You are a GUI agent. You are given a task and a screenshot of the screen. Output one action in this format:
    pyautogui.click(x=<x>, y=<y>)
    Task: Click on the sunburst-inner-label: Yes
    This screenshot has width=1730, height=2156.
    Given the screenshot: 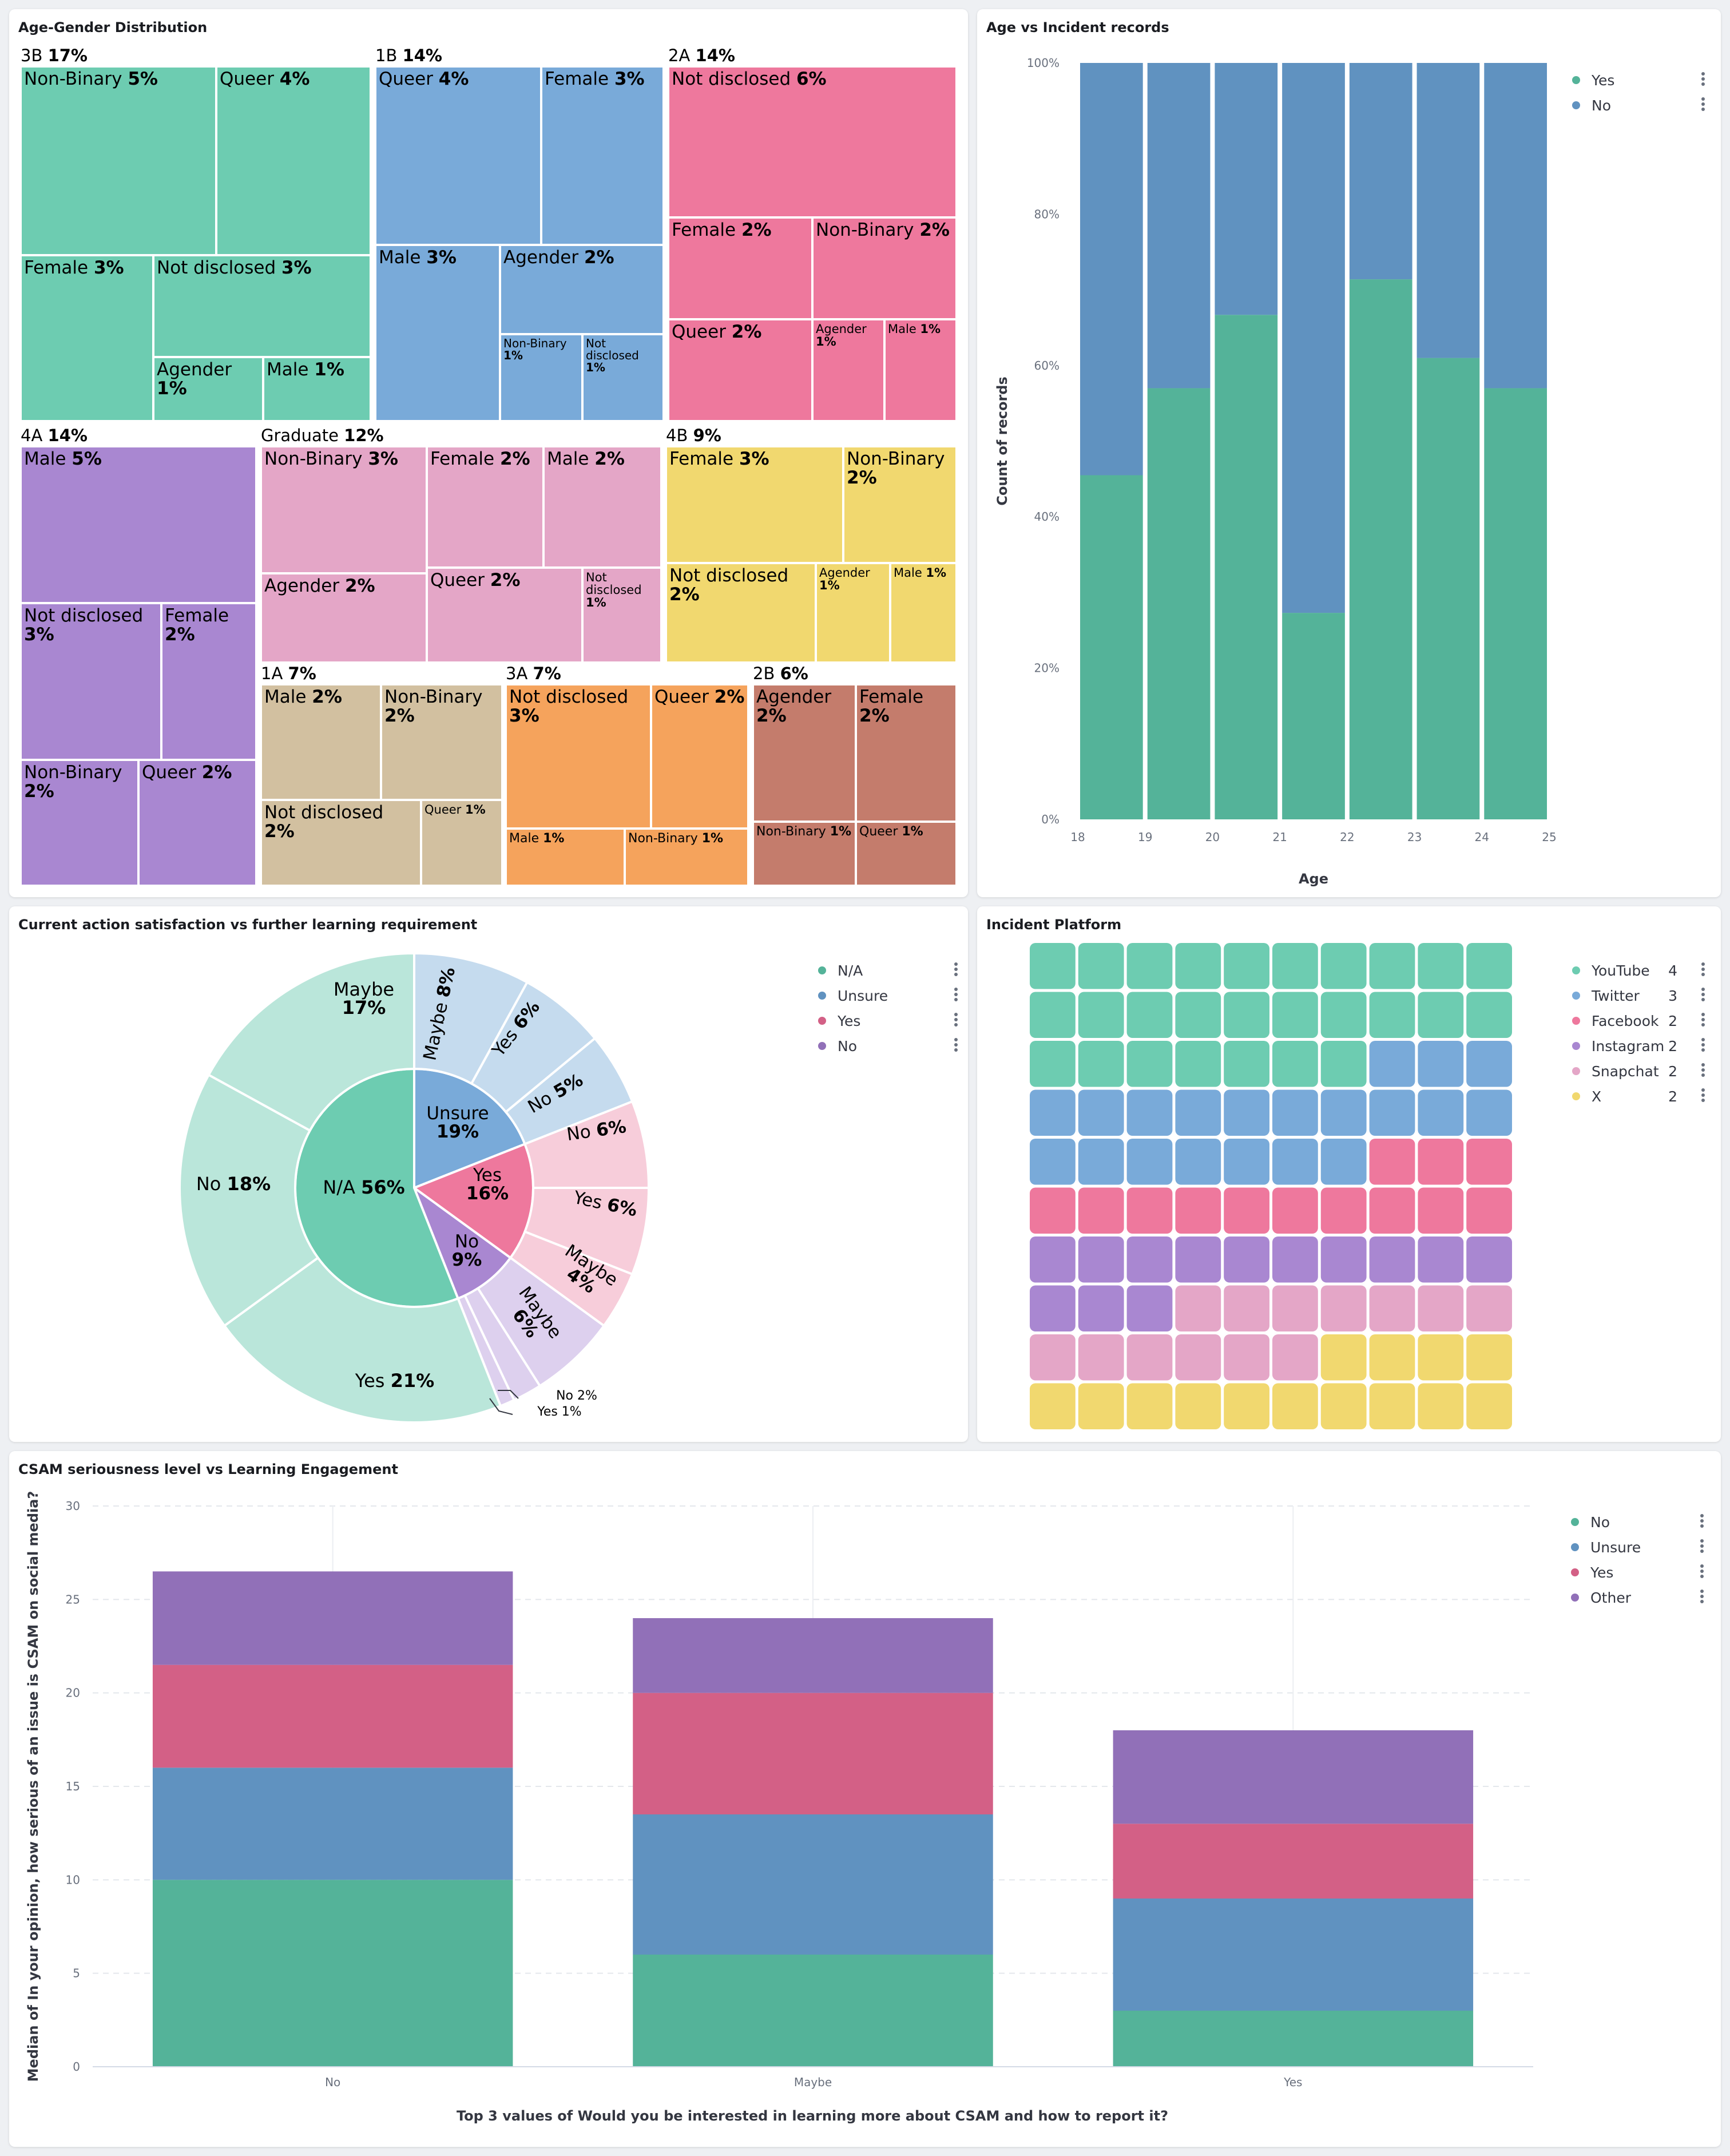 What is the action you would take?
    pyautogui.click(x=487, y=1175)
    